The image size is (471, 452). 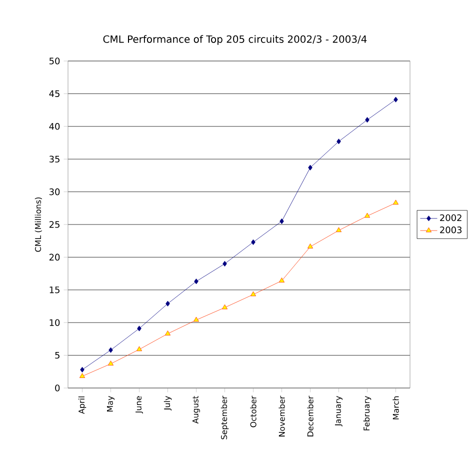 What do you see at coordinates (451, 218) in the screenshot?
I see `legend-label: 2002` at bounding box center [451, 218].